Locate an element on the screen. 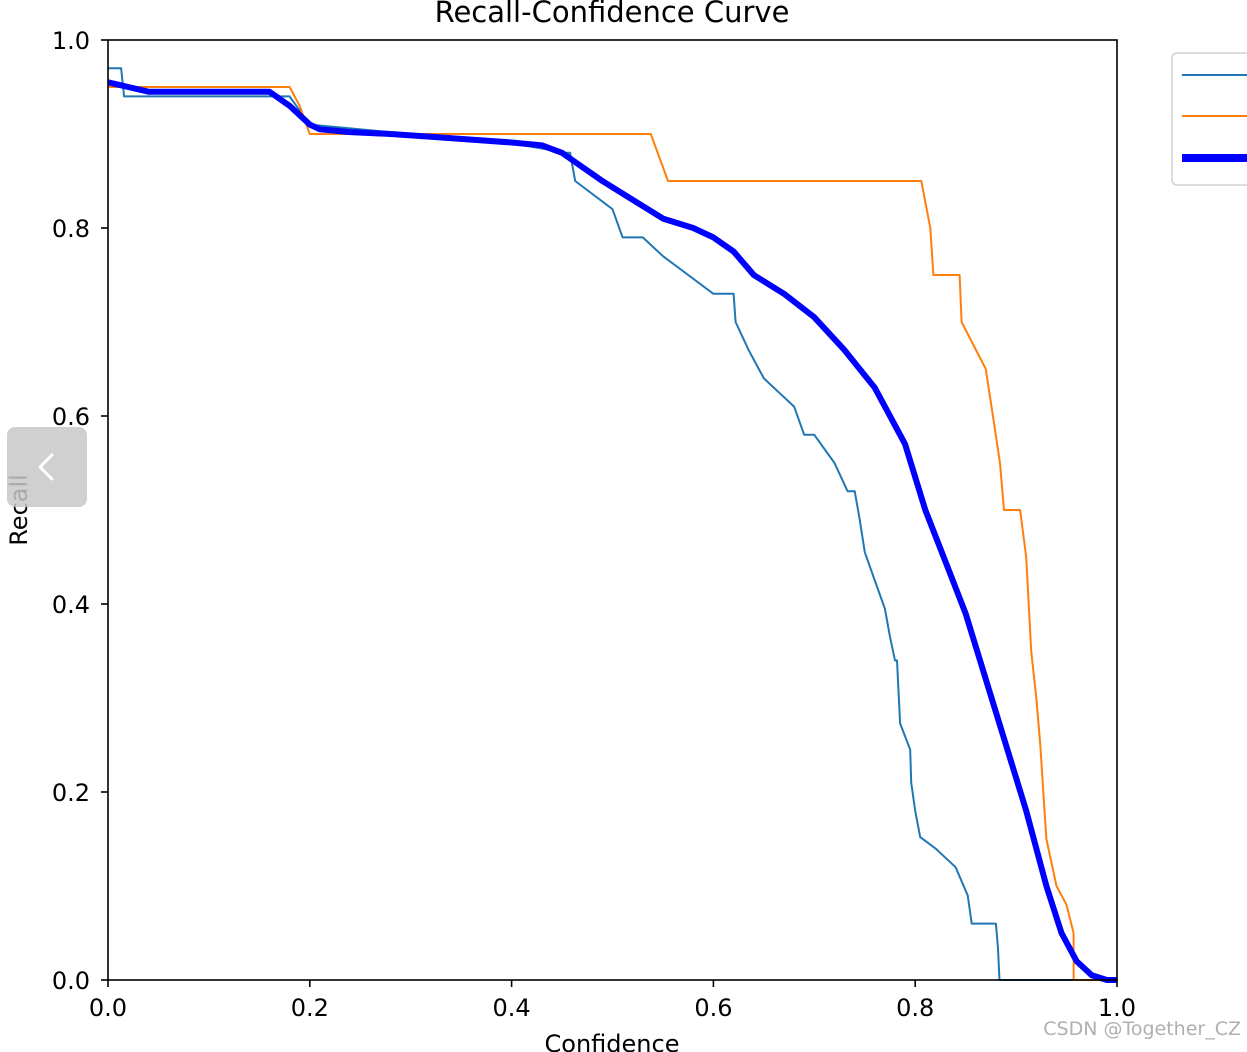 This screenshot has height=1052, width=1247. y-axis: 0.0 0.2 0.4 0.6 0.8 1.0 is located at coordinates (80, 511).